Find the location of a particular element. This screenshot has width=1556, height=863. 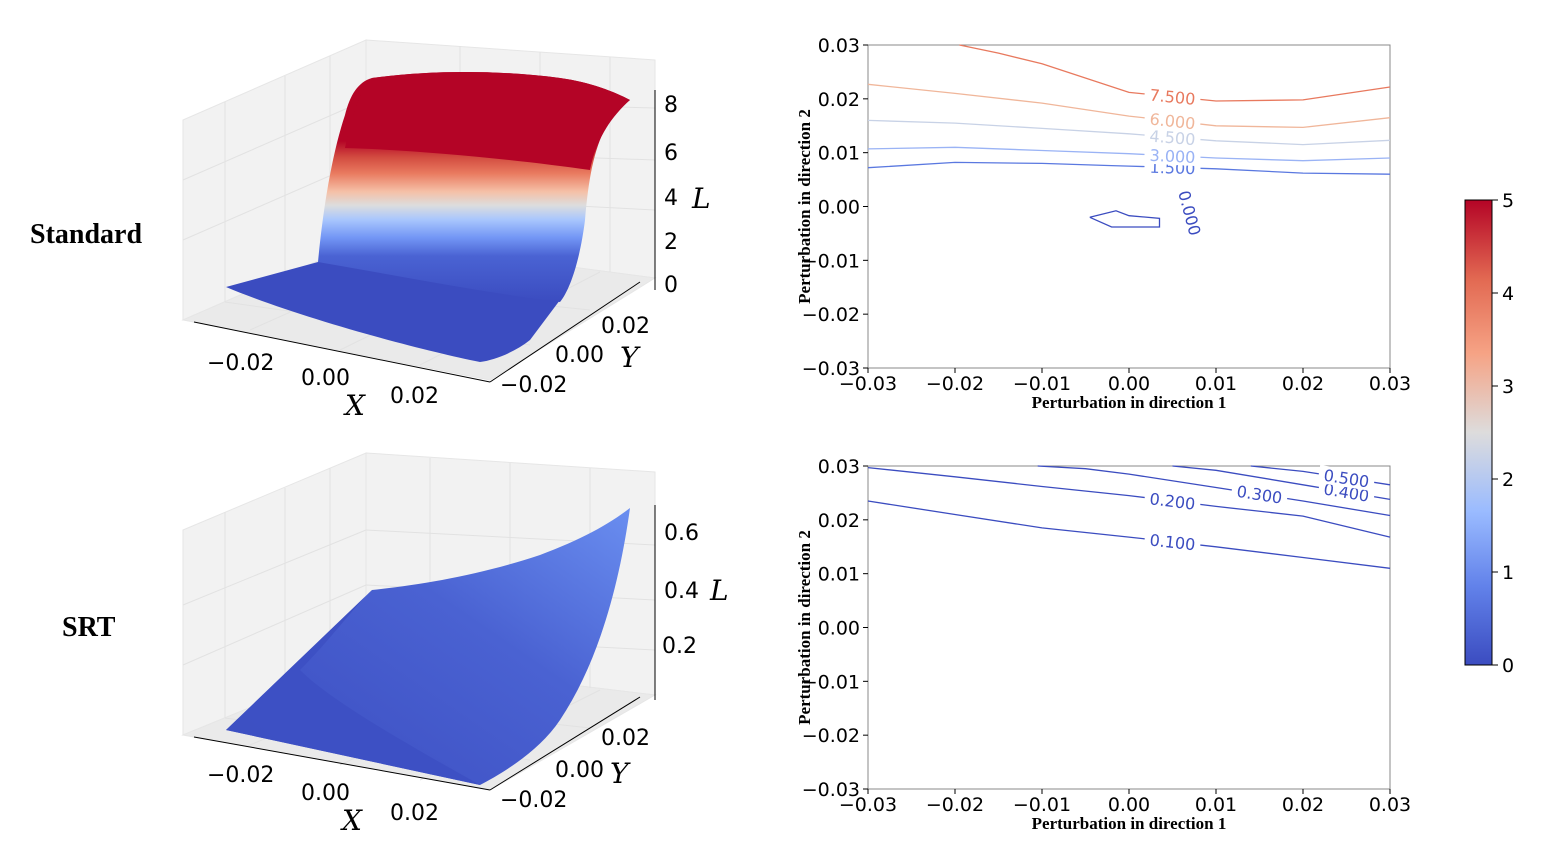

contour-line-0.300 is located at coordinates (1214, 491).